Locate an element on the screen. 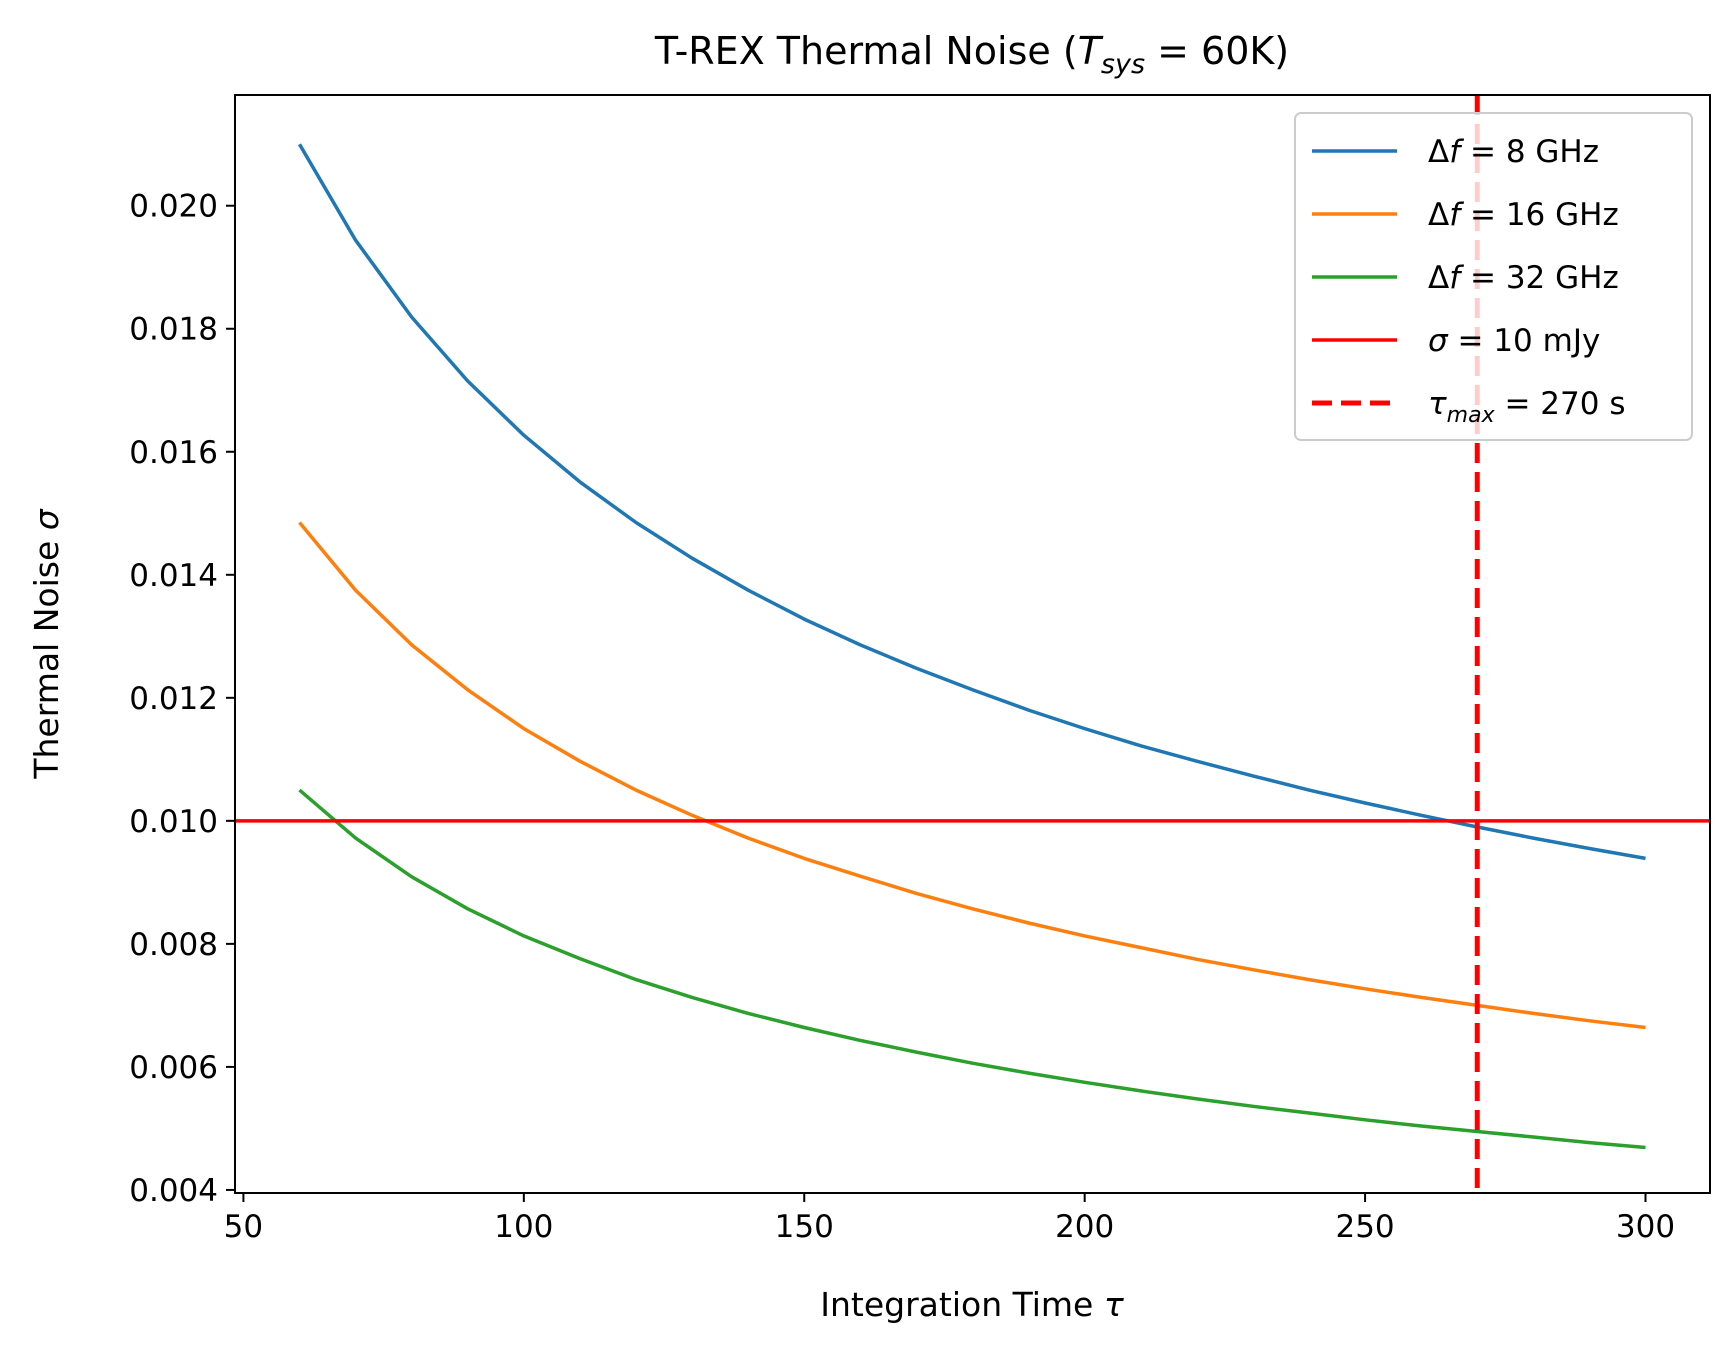  legend-box is located at coordinates (1493, 276).